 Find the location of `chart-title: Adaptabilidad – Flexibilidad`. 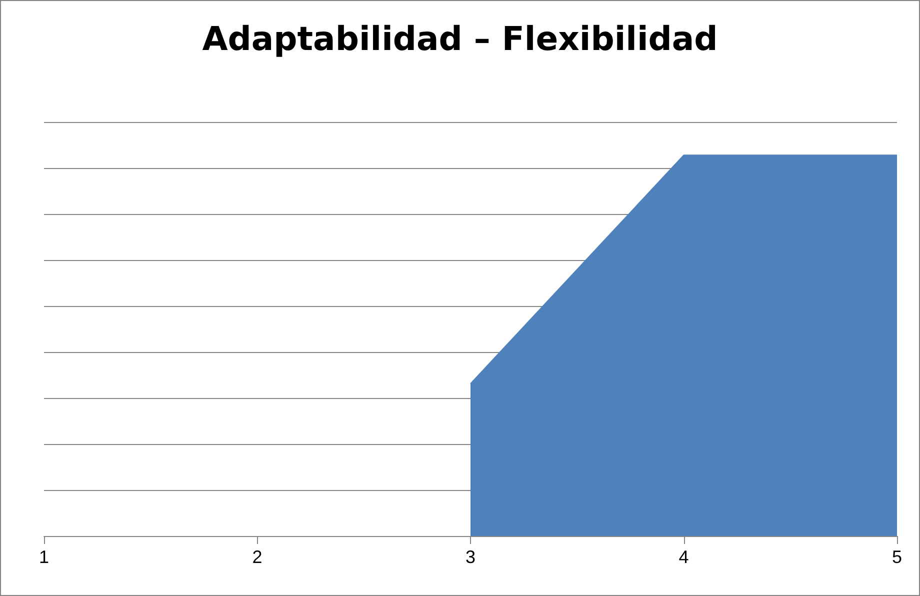

chart-title: Adaptabilidad – Flexibilidad is located at coordinates (460, 38).